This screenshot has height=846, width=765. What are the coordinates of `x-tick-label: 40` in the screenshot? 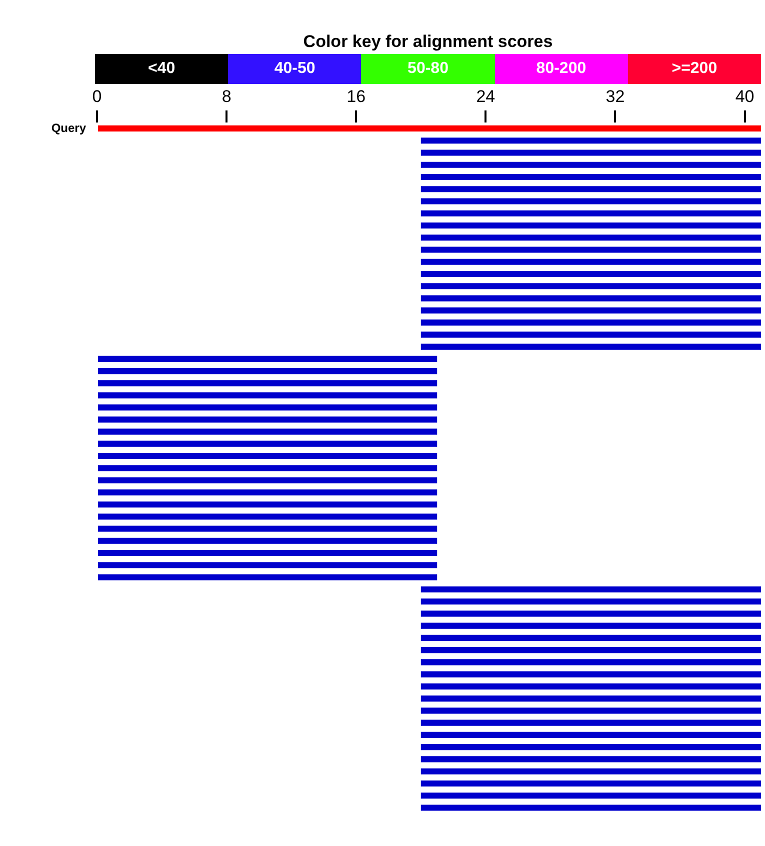 It's located at (744, 96).